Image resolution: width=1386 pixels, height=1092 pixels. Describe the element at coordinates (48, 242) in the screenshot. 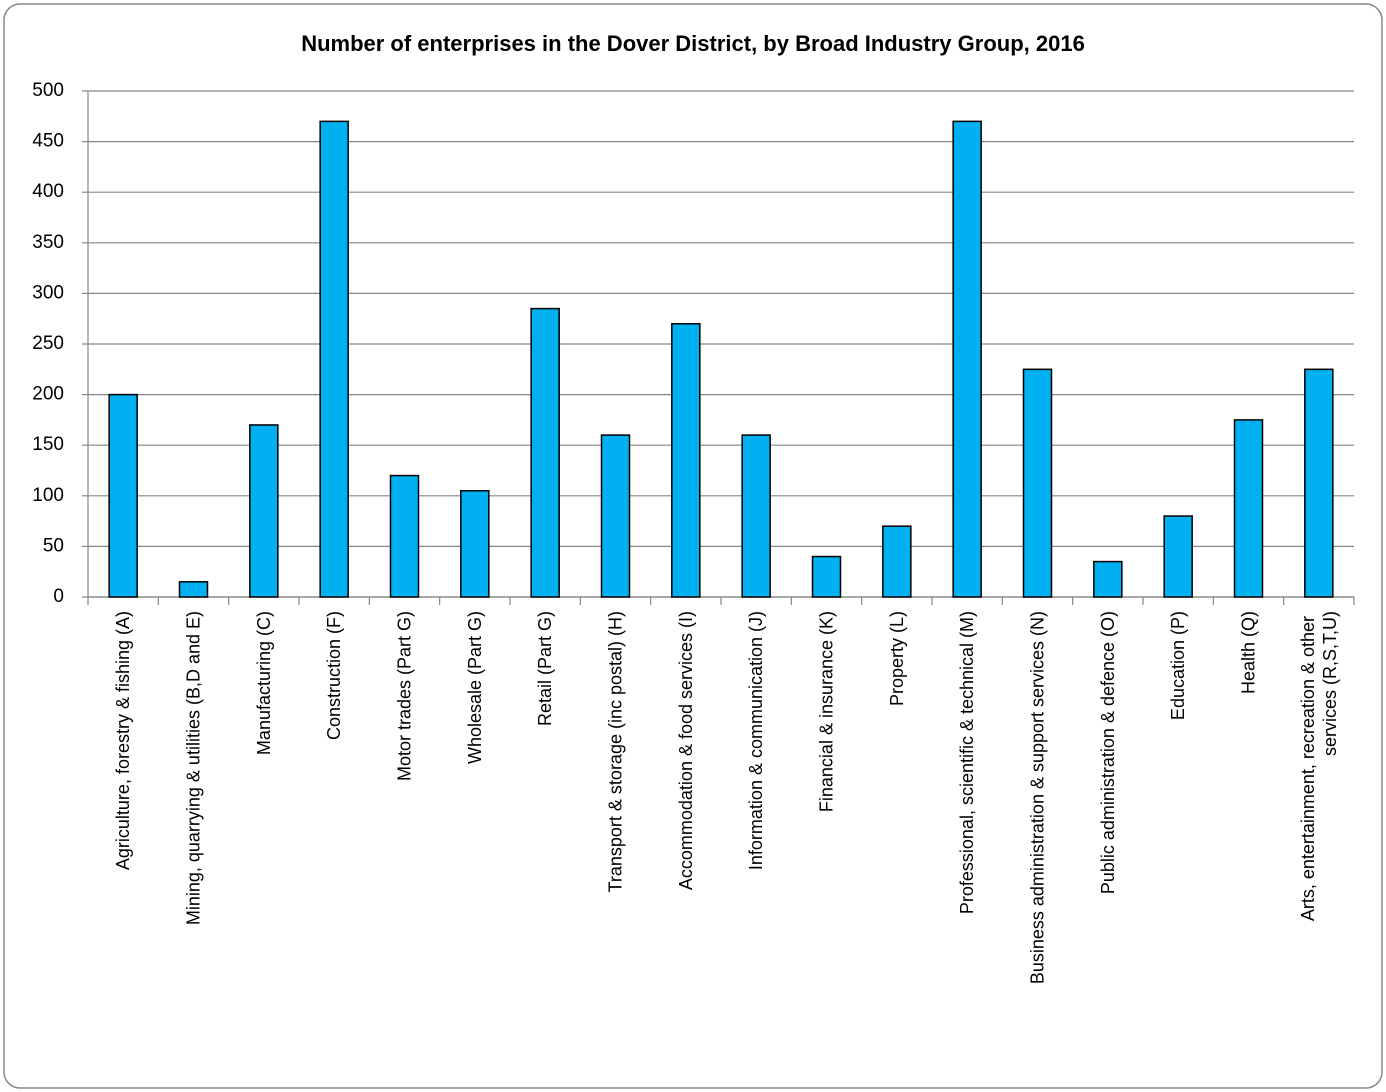

I see `y-tick-label: 350` at that location.